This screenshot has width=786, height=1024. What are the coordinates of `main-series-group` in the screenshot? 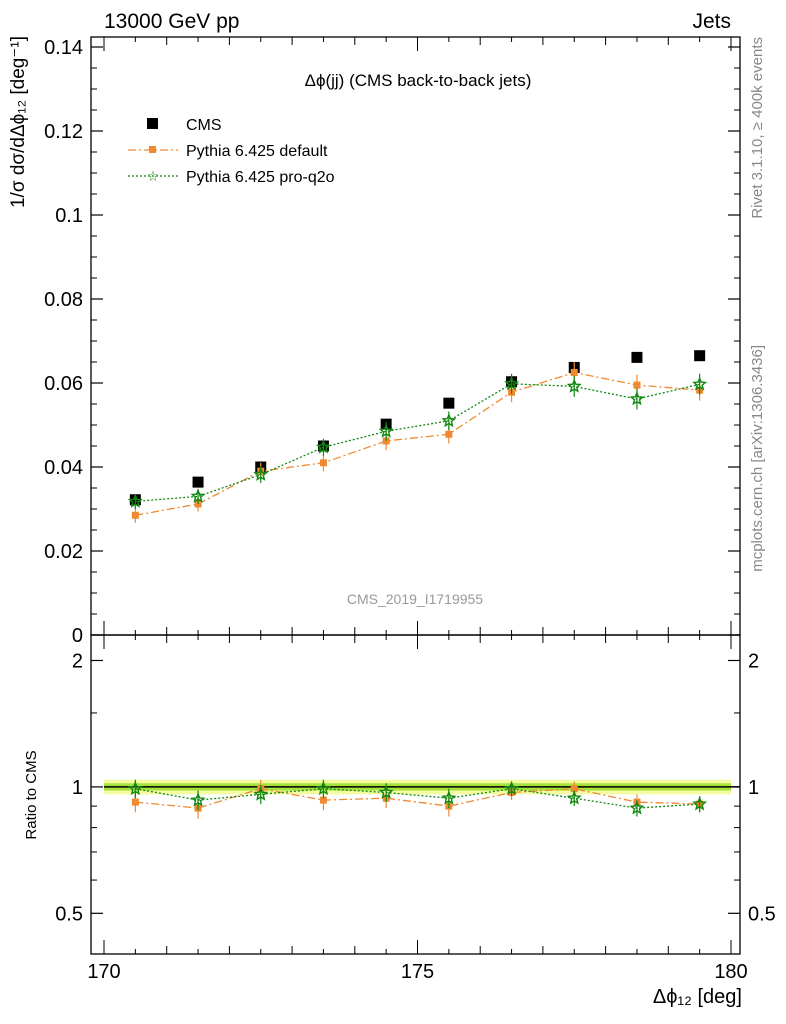 It's located at (417, 436).